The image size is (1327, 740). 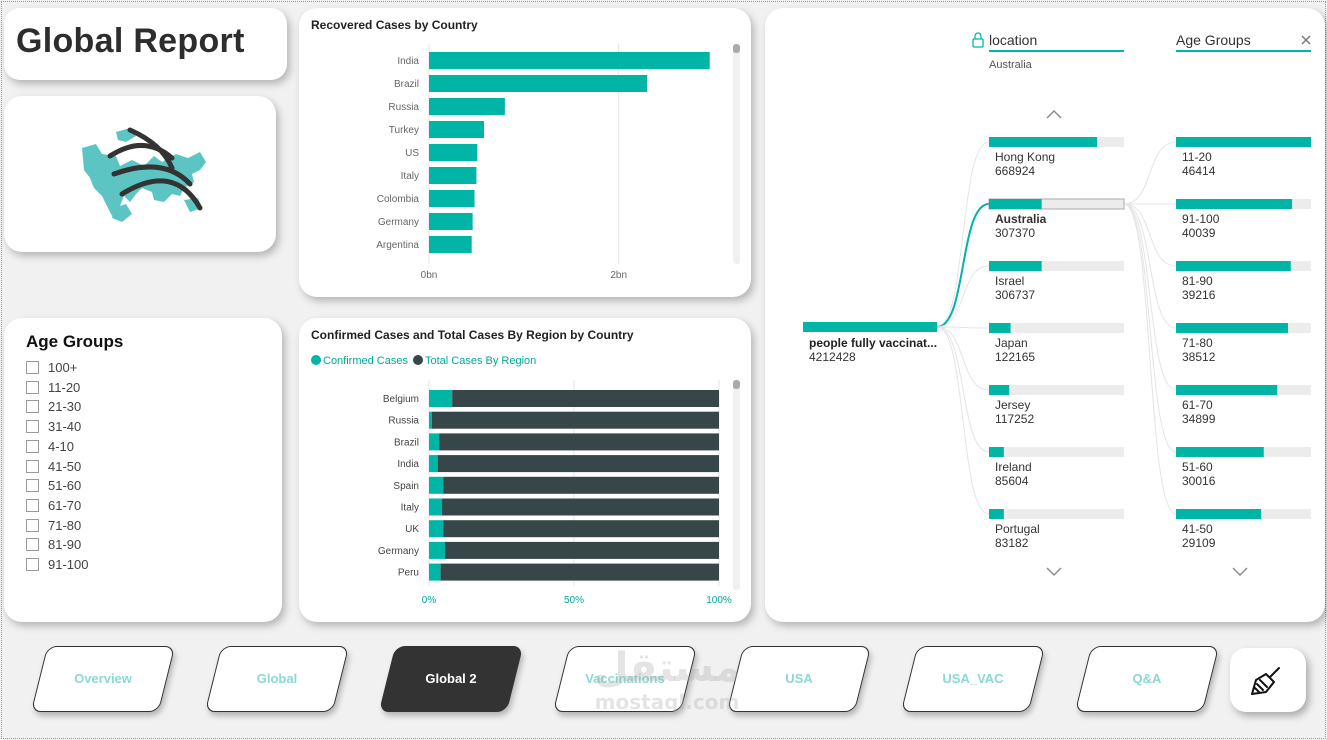 I want to click on category-label: Belgium, so click(x=401, y=399).